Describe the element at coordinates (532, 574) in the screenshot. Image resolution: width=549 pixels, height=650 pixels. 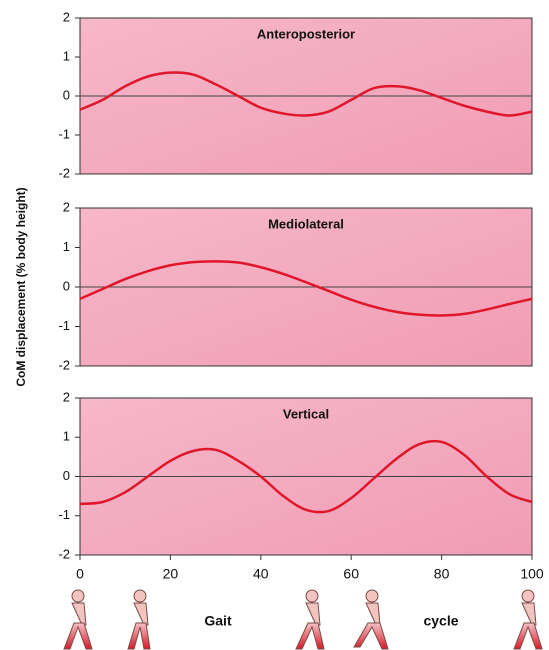
I see `x-tick-label: 100` at that location.